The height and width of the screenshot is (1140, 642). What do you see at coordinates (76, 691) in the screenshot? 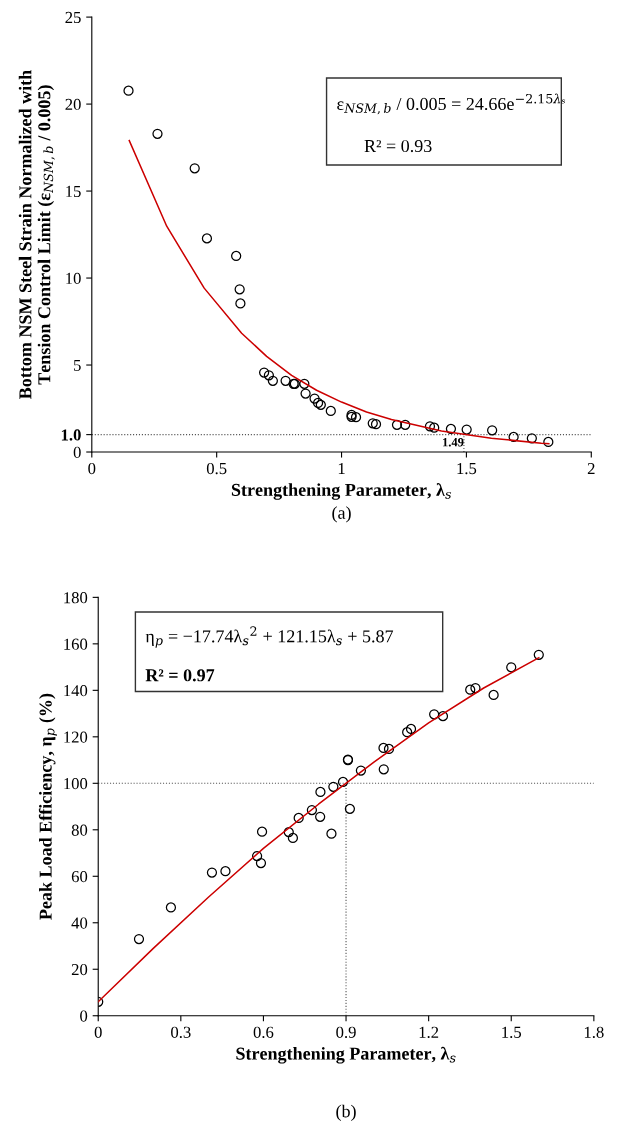
I see `y-tick-label: 140` at bounding box center [76, 691].